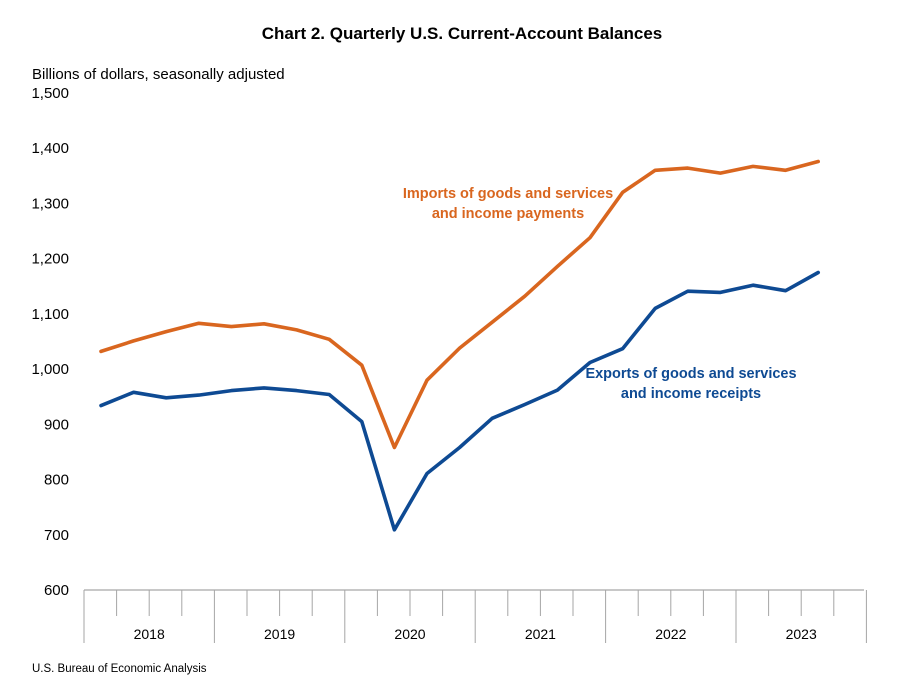  Describe the element at coordinates (50, 259) in the screenshot. I see `y-tick-label: 1,200` at that location.